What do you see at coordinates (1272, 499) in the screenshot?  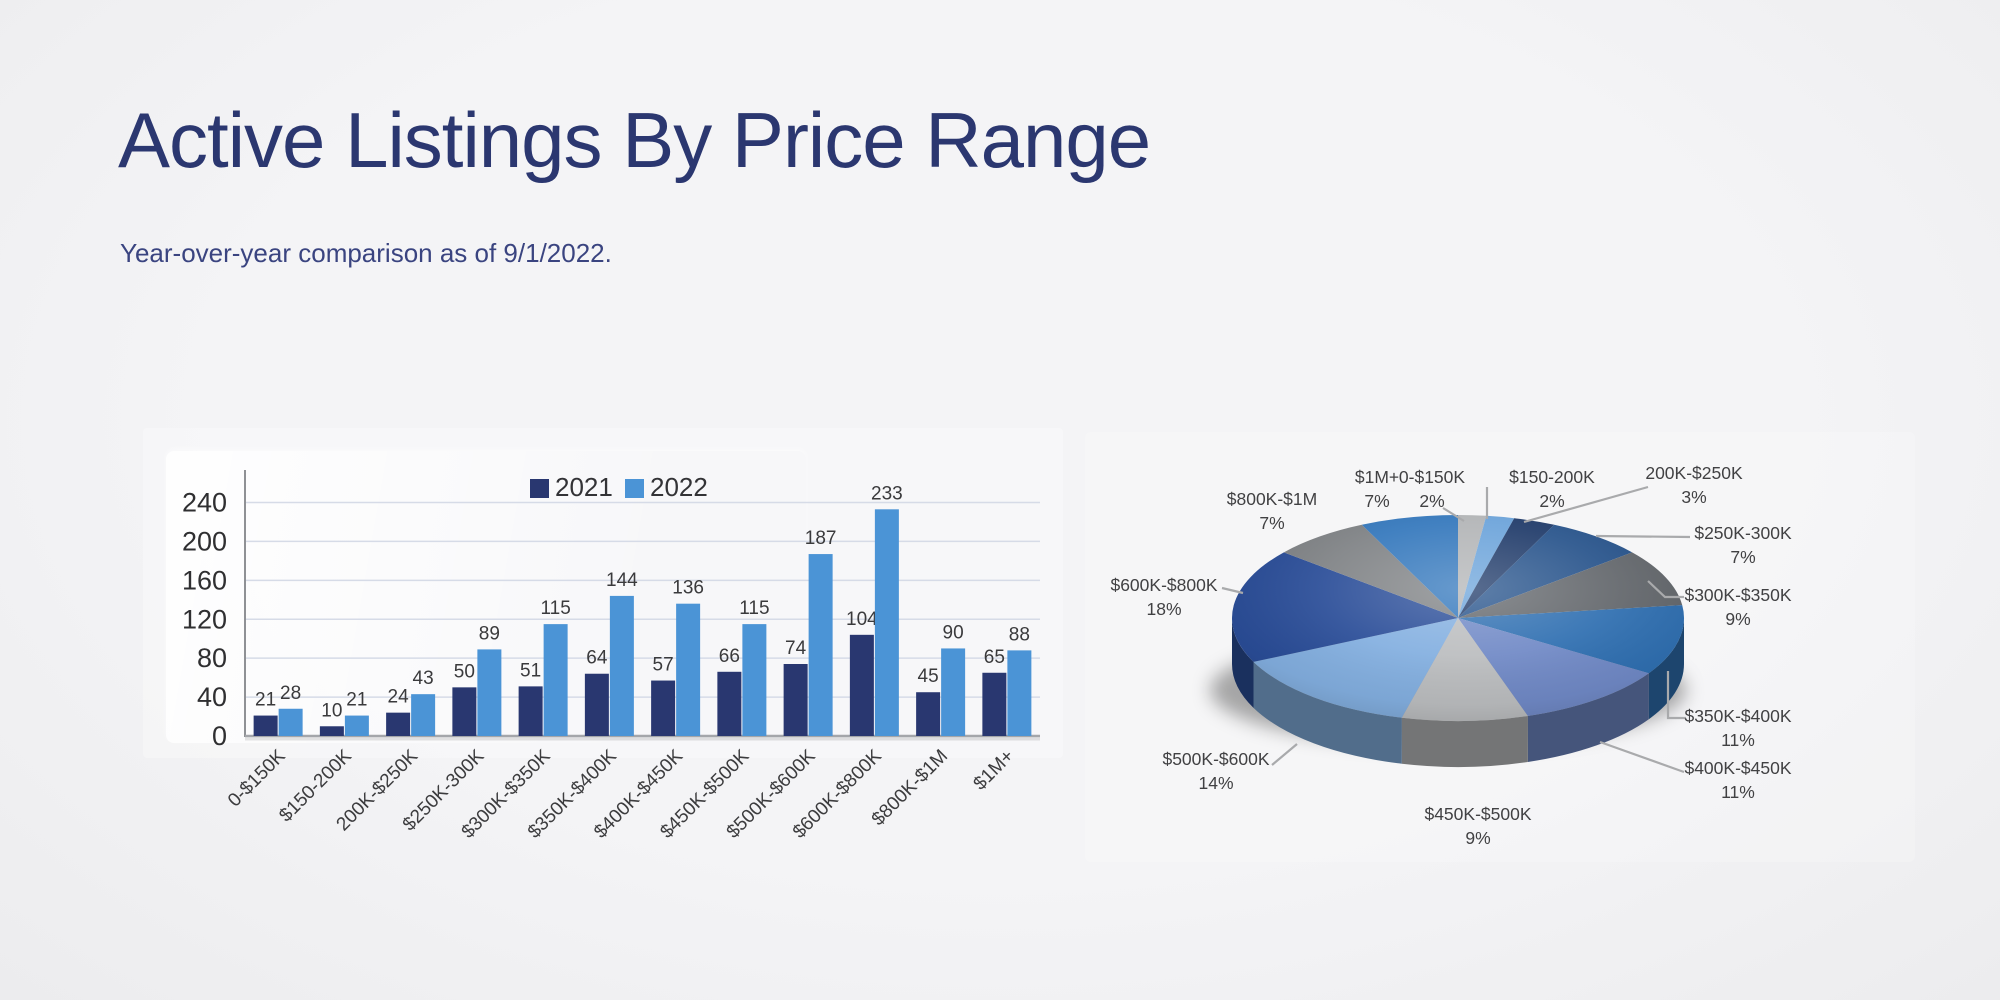 I see `pie-label-$800K-$1M: $800K-$1M` at bounding box center [1272, 499].